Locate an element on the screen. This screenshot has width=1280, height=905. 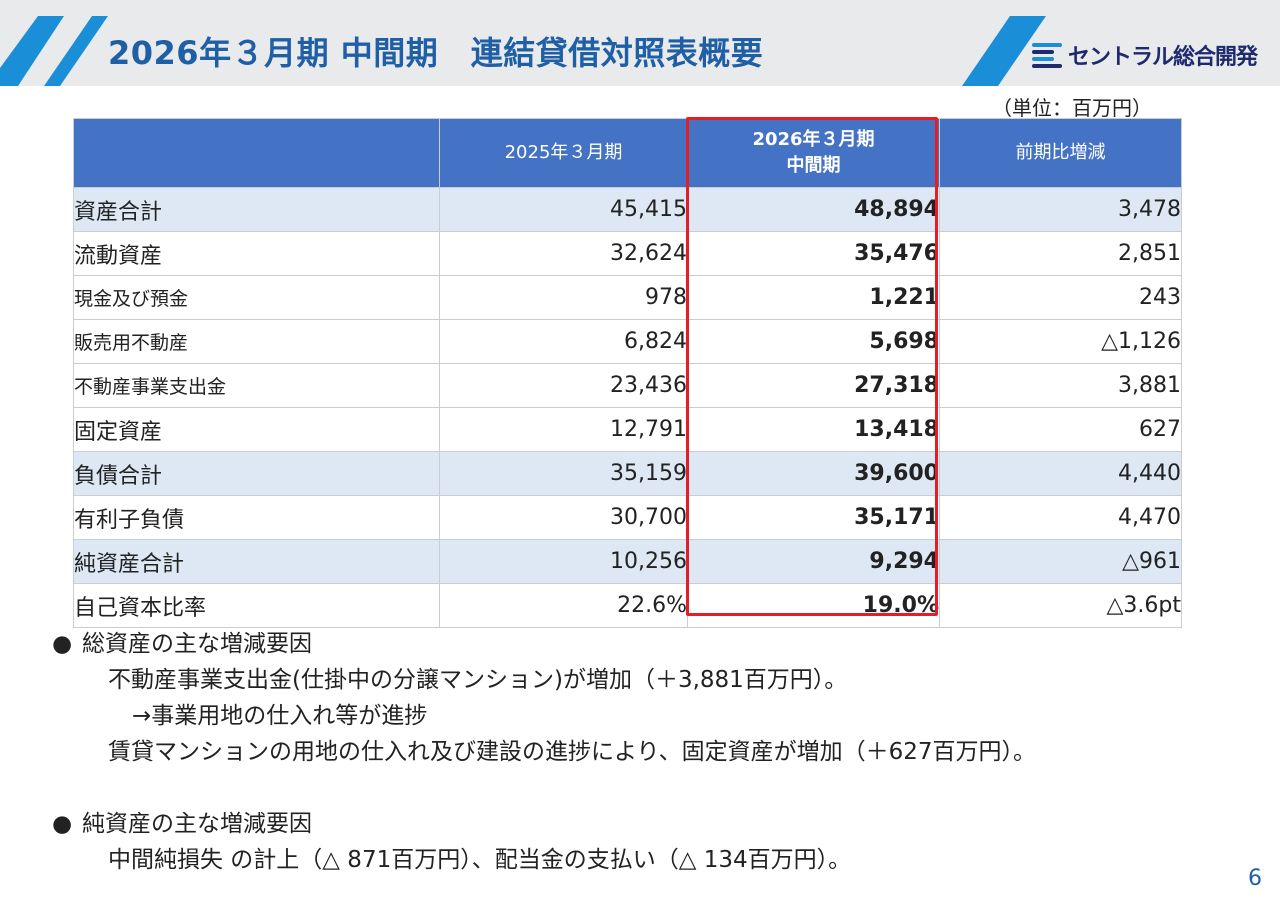
notes-heading-assets-text: 総資産の主な増減要因 is located at coordinates (197, 644).